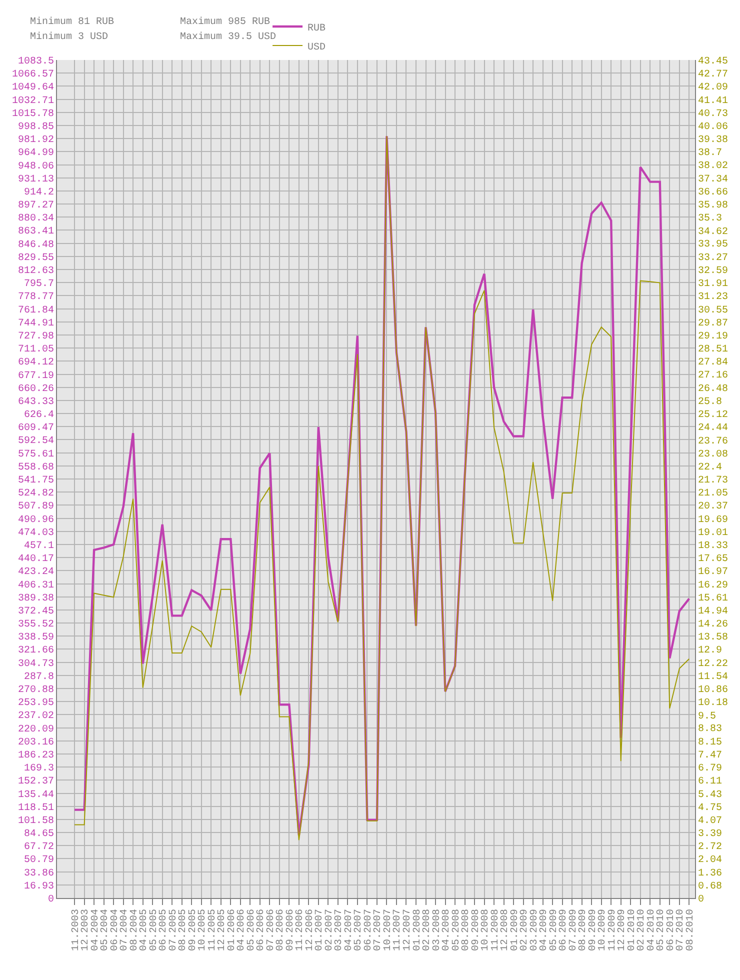 The width and height of the screenshot is (740, 980). Describe the element at coordinates (222, 930) in the screenshot. I see `x-tick-label: 12.2005` at that location.